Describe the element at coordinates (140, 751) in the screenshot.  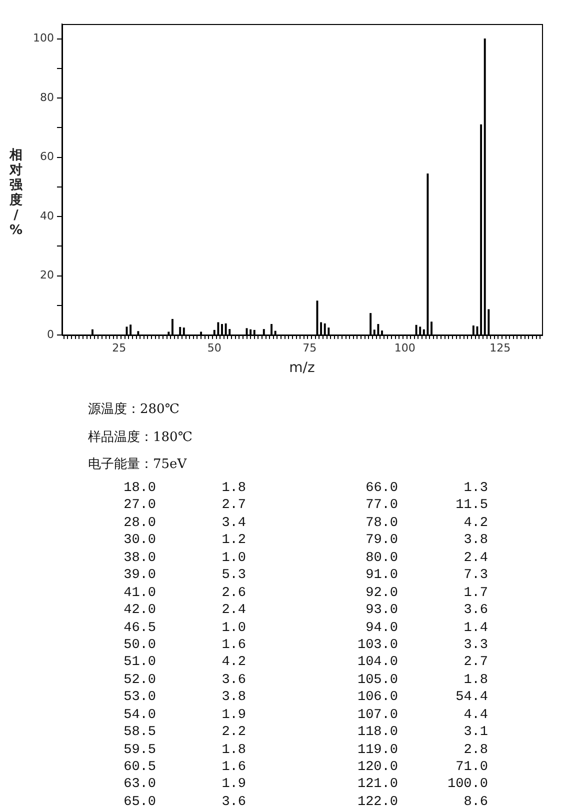
I see `text: 59.5` at that location.